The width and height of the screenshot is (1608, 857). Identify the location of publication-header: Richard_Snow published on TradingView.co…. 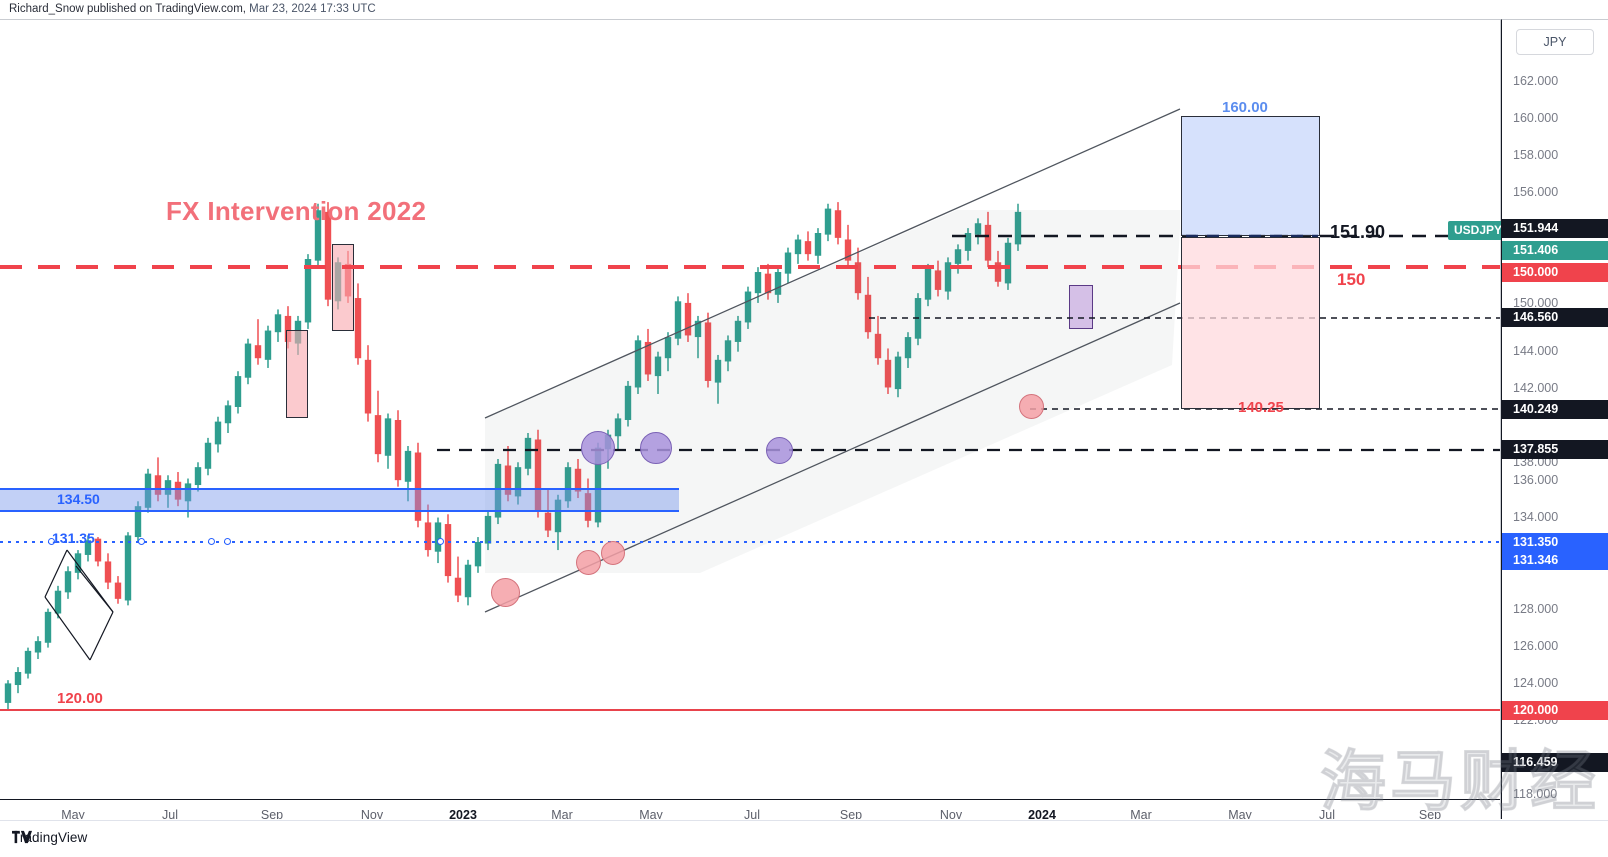
(804, 9).